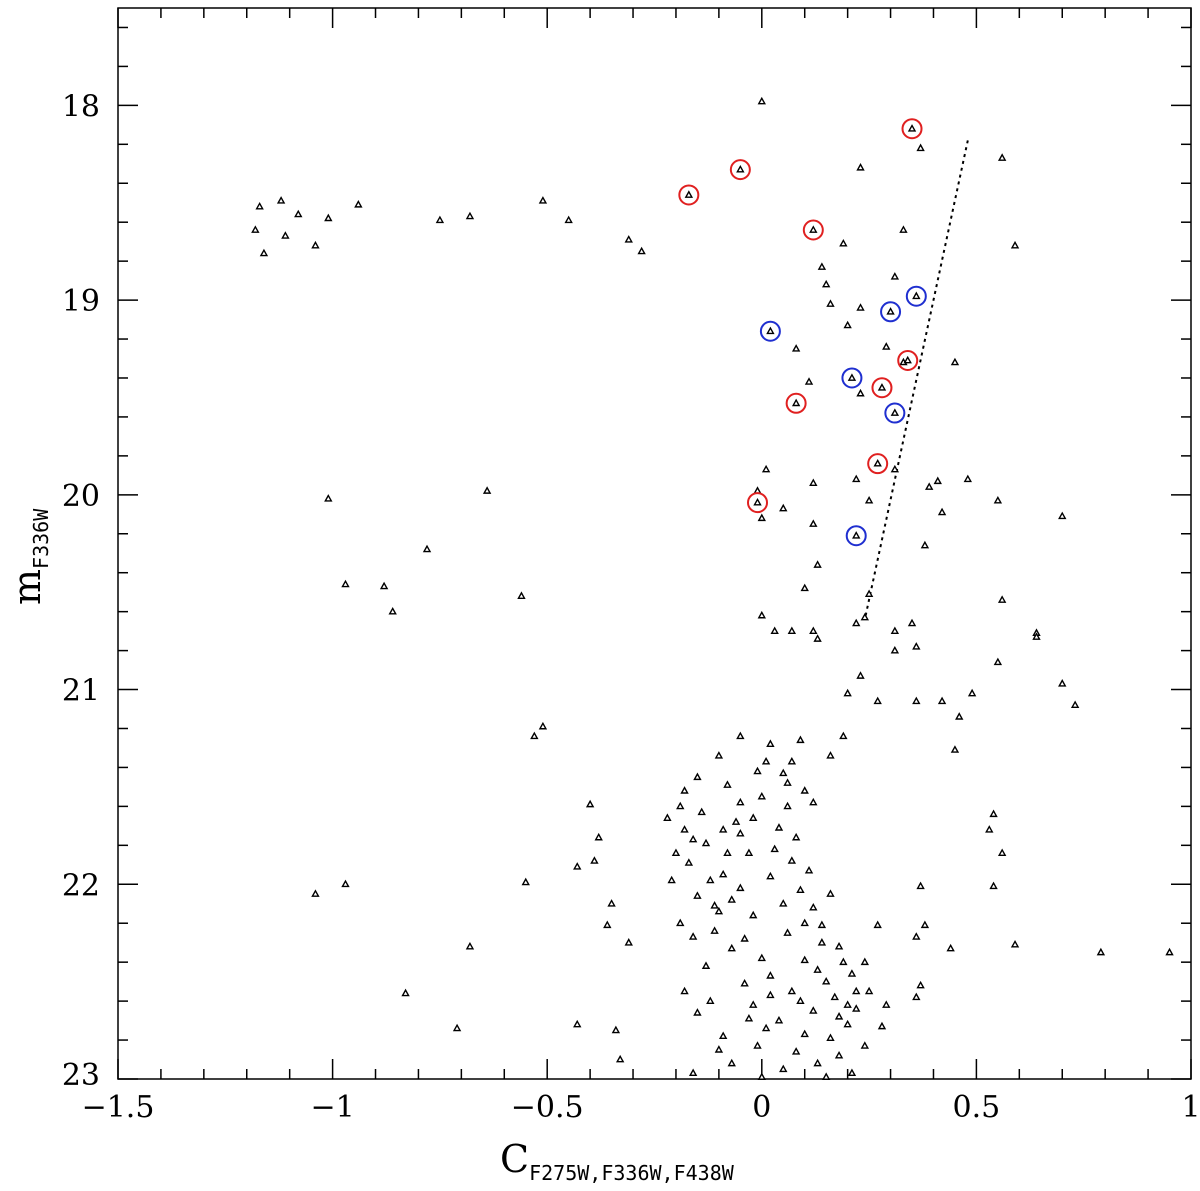 The width and height of the screenshot is (1200, 1191). What do you see at coordinates (761, 1107) in the screenshot?
I see `x-tick-label: 0` at bounding box center [761, 1107].